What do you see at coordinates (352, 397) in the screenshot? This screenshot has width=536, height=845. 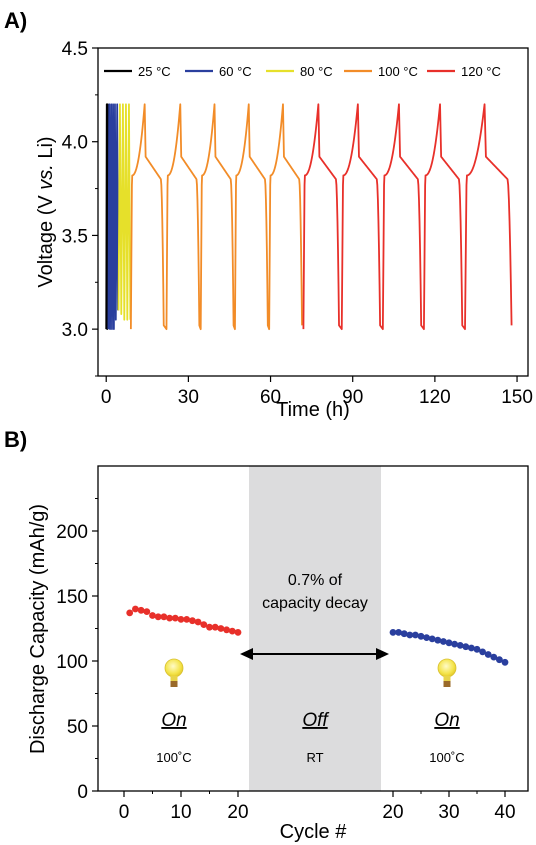 I see `x-tick-label-a: 90` at bounding box center [352, 397].